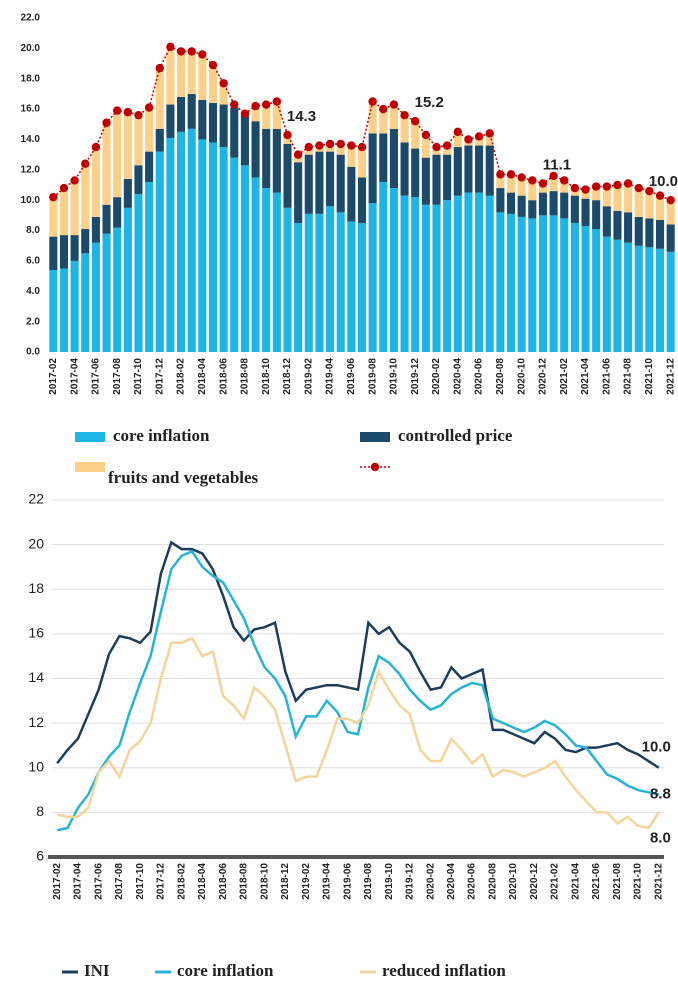  I want to click on x-tick-label: 2020-04, so click(457, 376).